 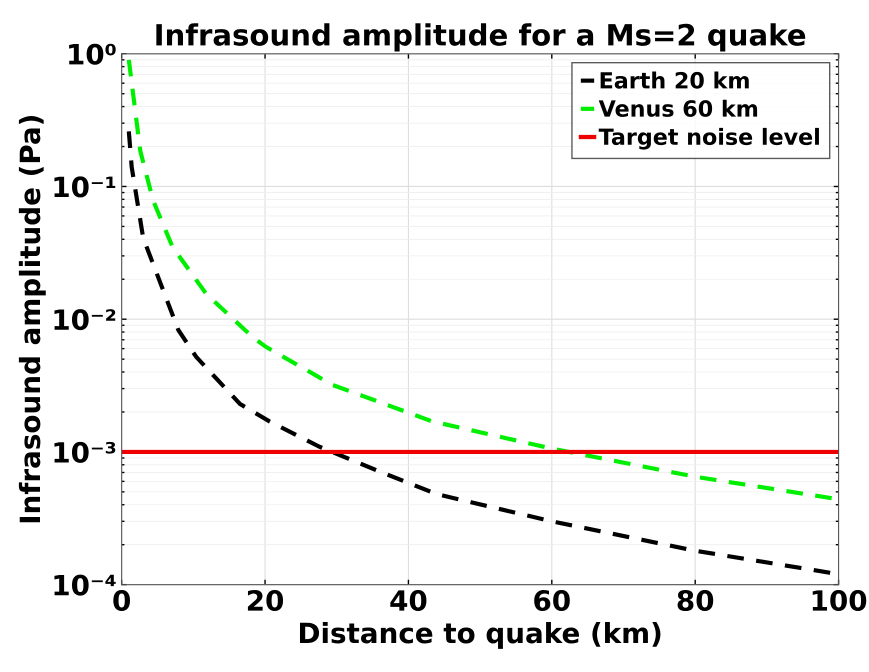 I want to click on x-tick-label: 20, so click(x=266, y=601).